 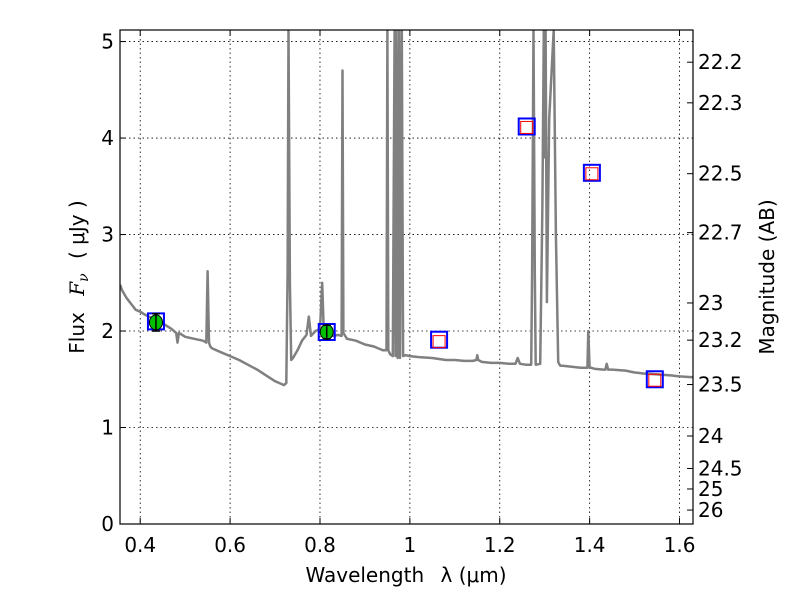 I want to click on y2-tick-label: 22.2, so click(x=720, y=62).